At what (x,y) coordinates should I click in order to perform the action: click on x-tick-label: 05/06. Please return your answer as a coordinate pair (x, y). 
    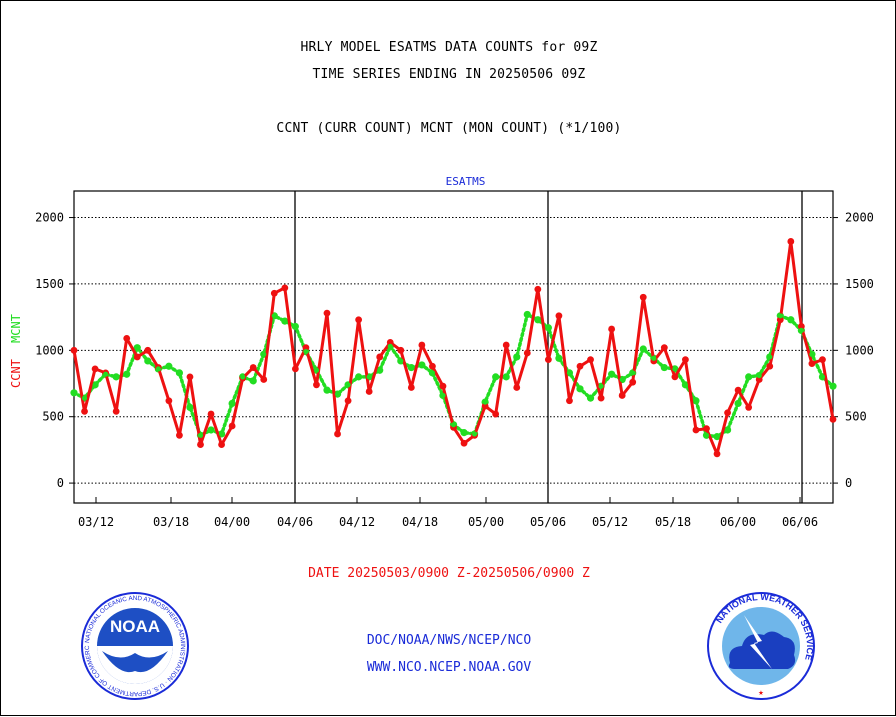
    Looking at the image, I should click on (548, 522).